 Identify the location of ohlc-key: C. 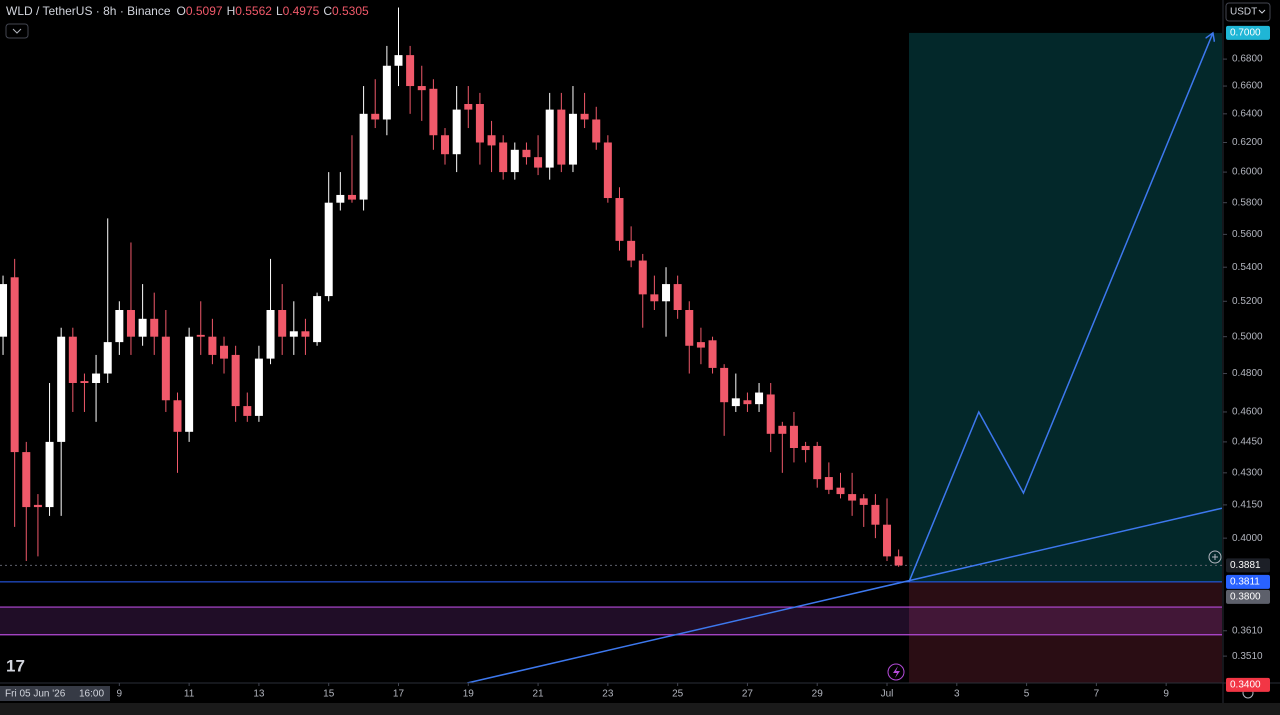
(327, 11).